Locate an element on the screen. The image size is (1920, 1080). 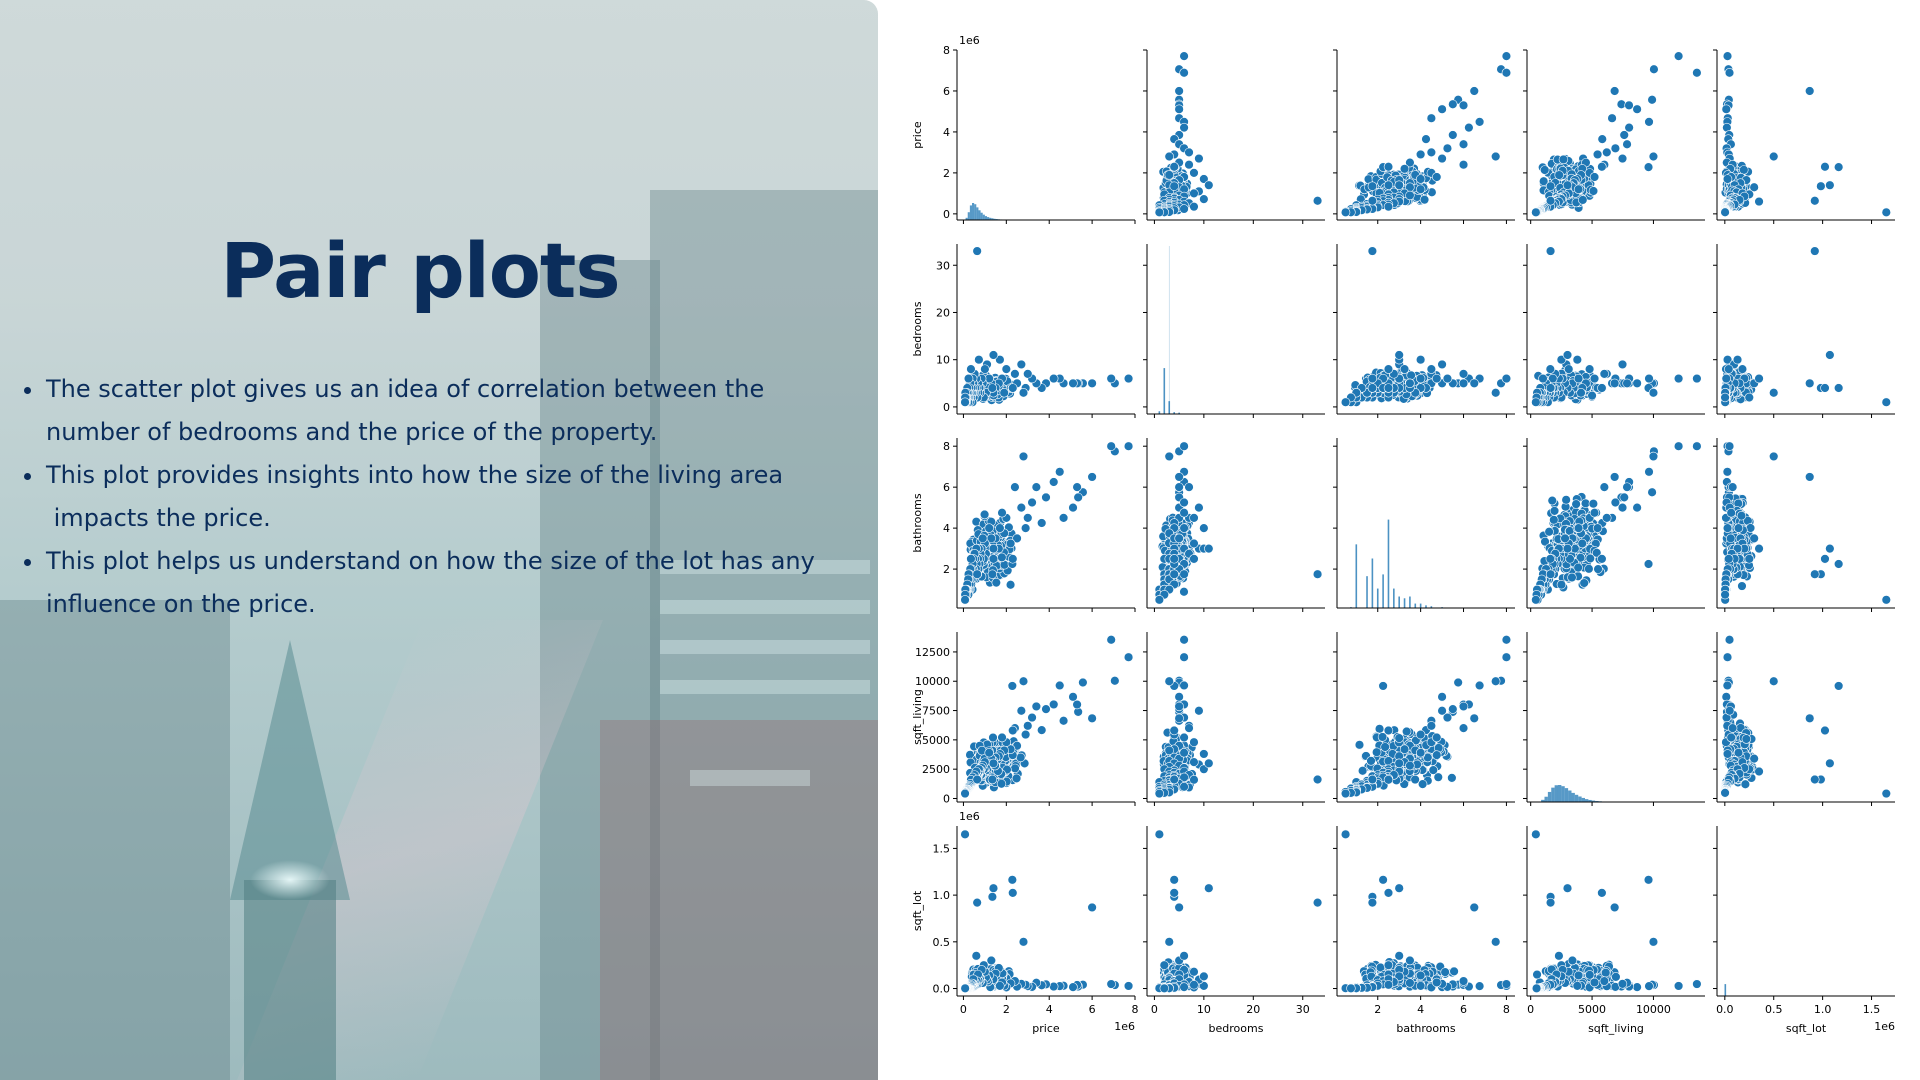
subplot-bathrooms-vs-price is located at coordinates (1044, 525).